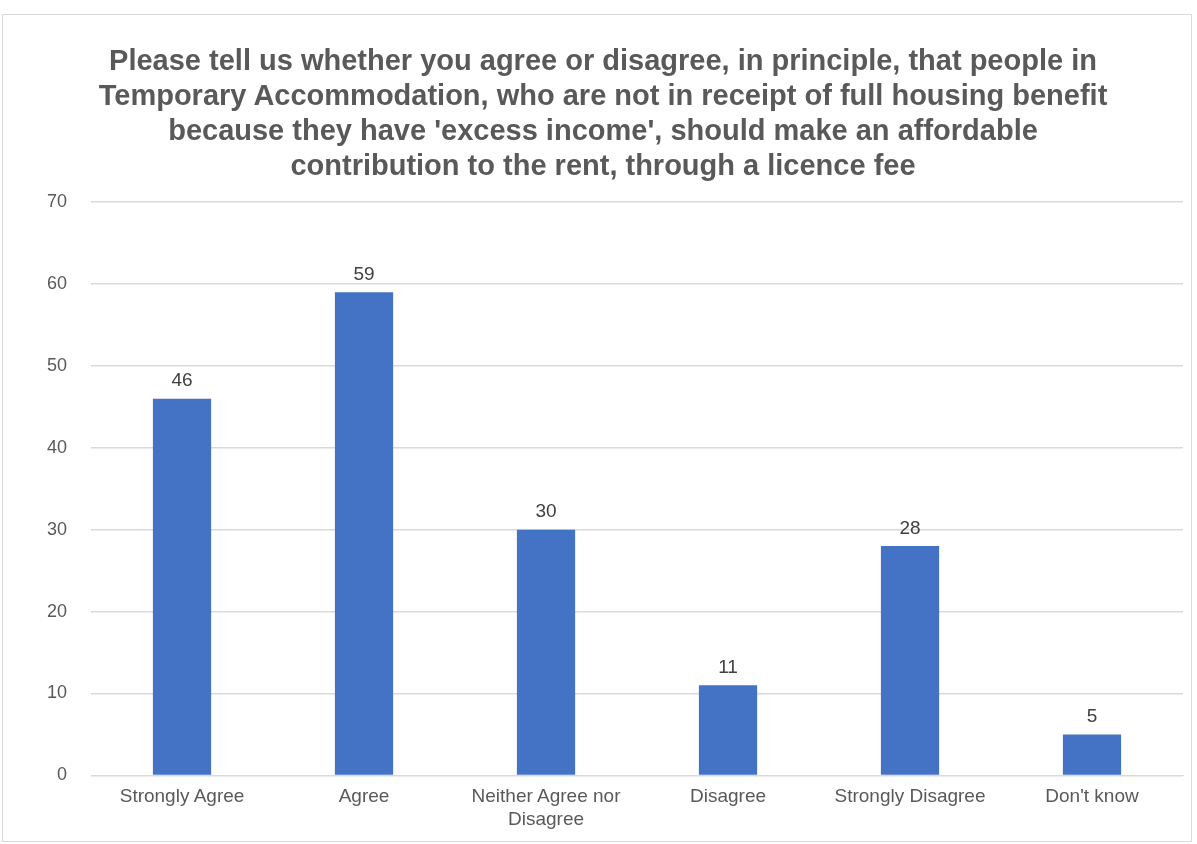 The image size is (1197, 844). What do you see at coordinates (364, 796) in the screenshot?
I see `x-tick-label: Agree` at bounding box center [364, 796].